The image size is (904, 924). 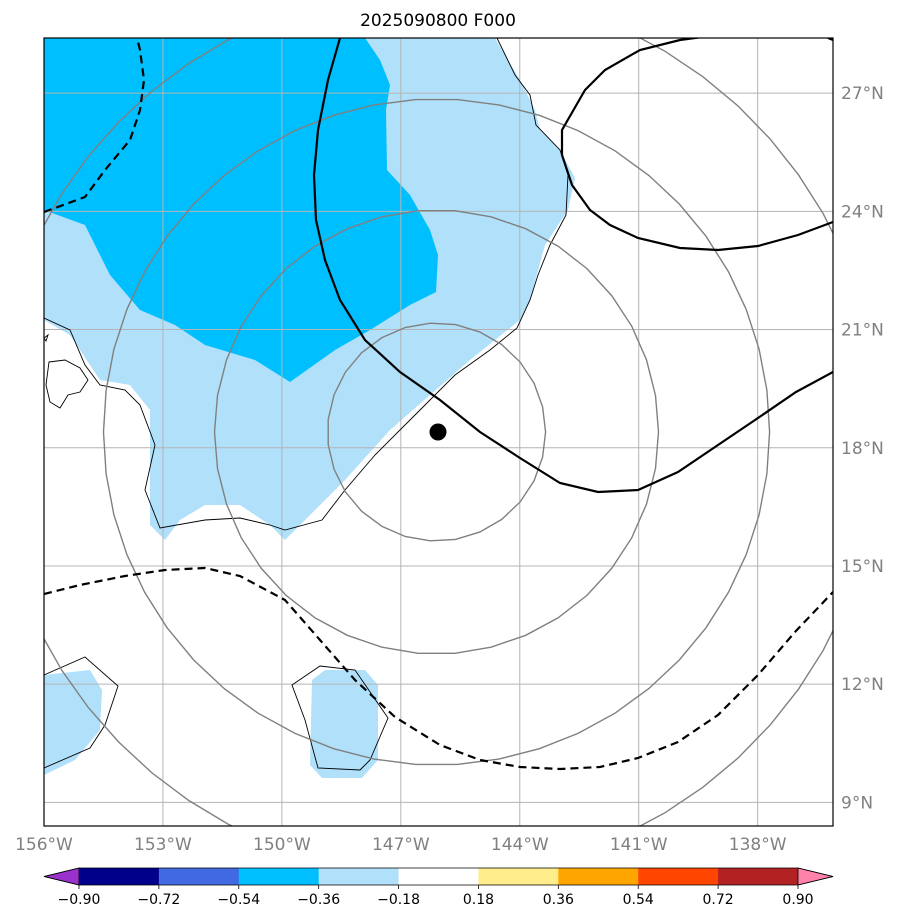 What do you see at coordinates (438, 21) in the screenshot?
I see `map-title: 2025090800 F000` at bounding box center [438, 21].